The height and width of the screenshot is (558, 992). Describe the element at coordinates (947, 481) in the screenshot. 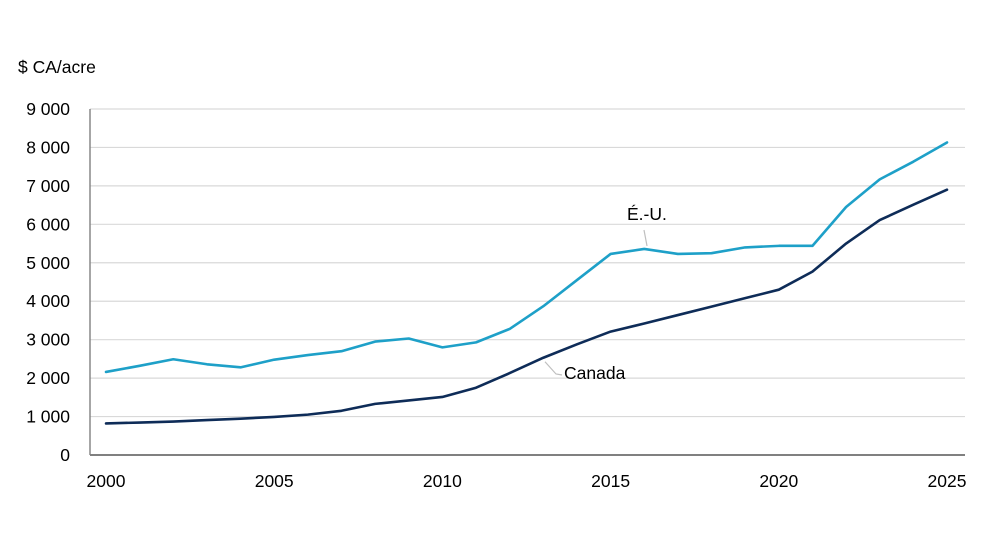

I see `x-tick-label: 2025` at that location.